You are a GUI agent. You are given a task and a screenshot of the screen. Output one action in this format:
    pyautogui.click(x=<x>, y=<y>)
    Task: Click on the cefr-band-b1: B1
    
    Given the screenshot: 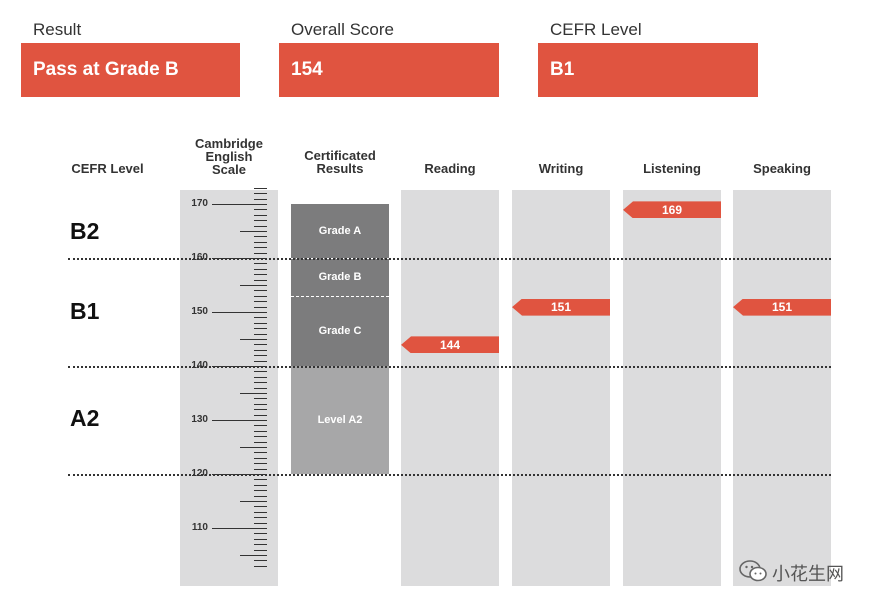 What is the action you would take?
    pyautogui.click(x=85, y=311)
    